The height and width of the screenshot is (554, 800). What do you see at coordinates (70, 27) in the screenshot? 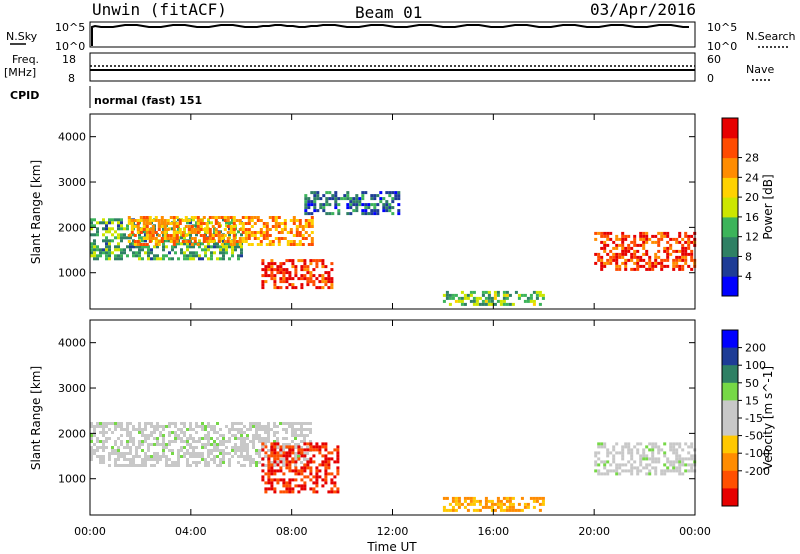
I see `nsky-tick-top: 10^5` at bounding box center [70, 27].